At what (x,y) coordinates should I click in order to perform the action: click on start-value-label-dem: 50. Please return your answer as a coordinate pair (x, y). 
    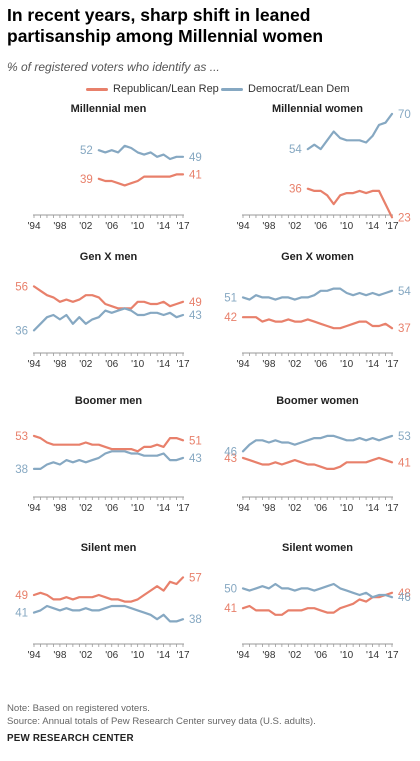
    Looking at the image, I should click on (230, 589).